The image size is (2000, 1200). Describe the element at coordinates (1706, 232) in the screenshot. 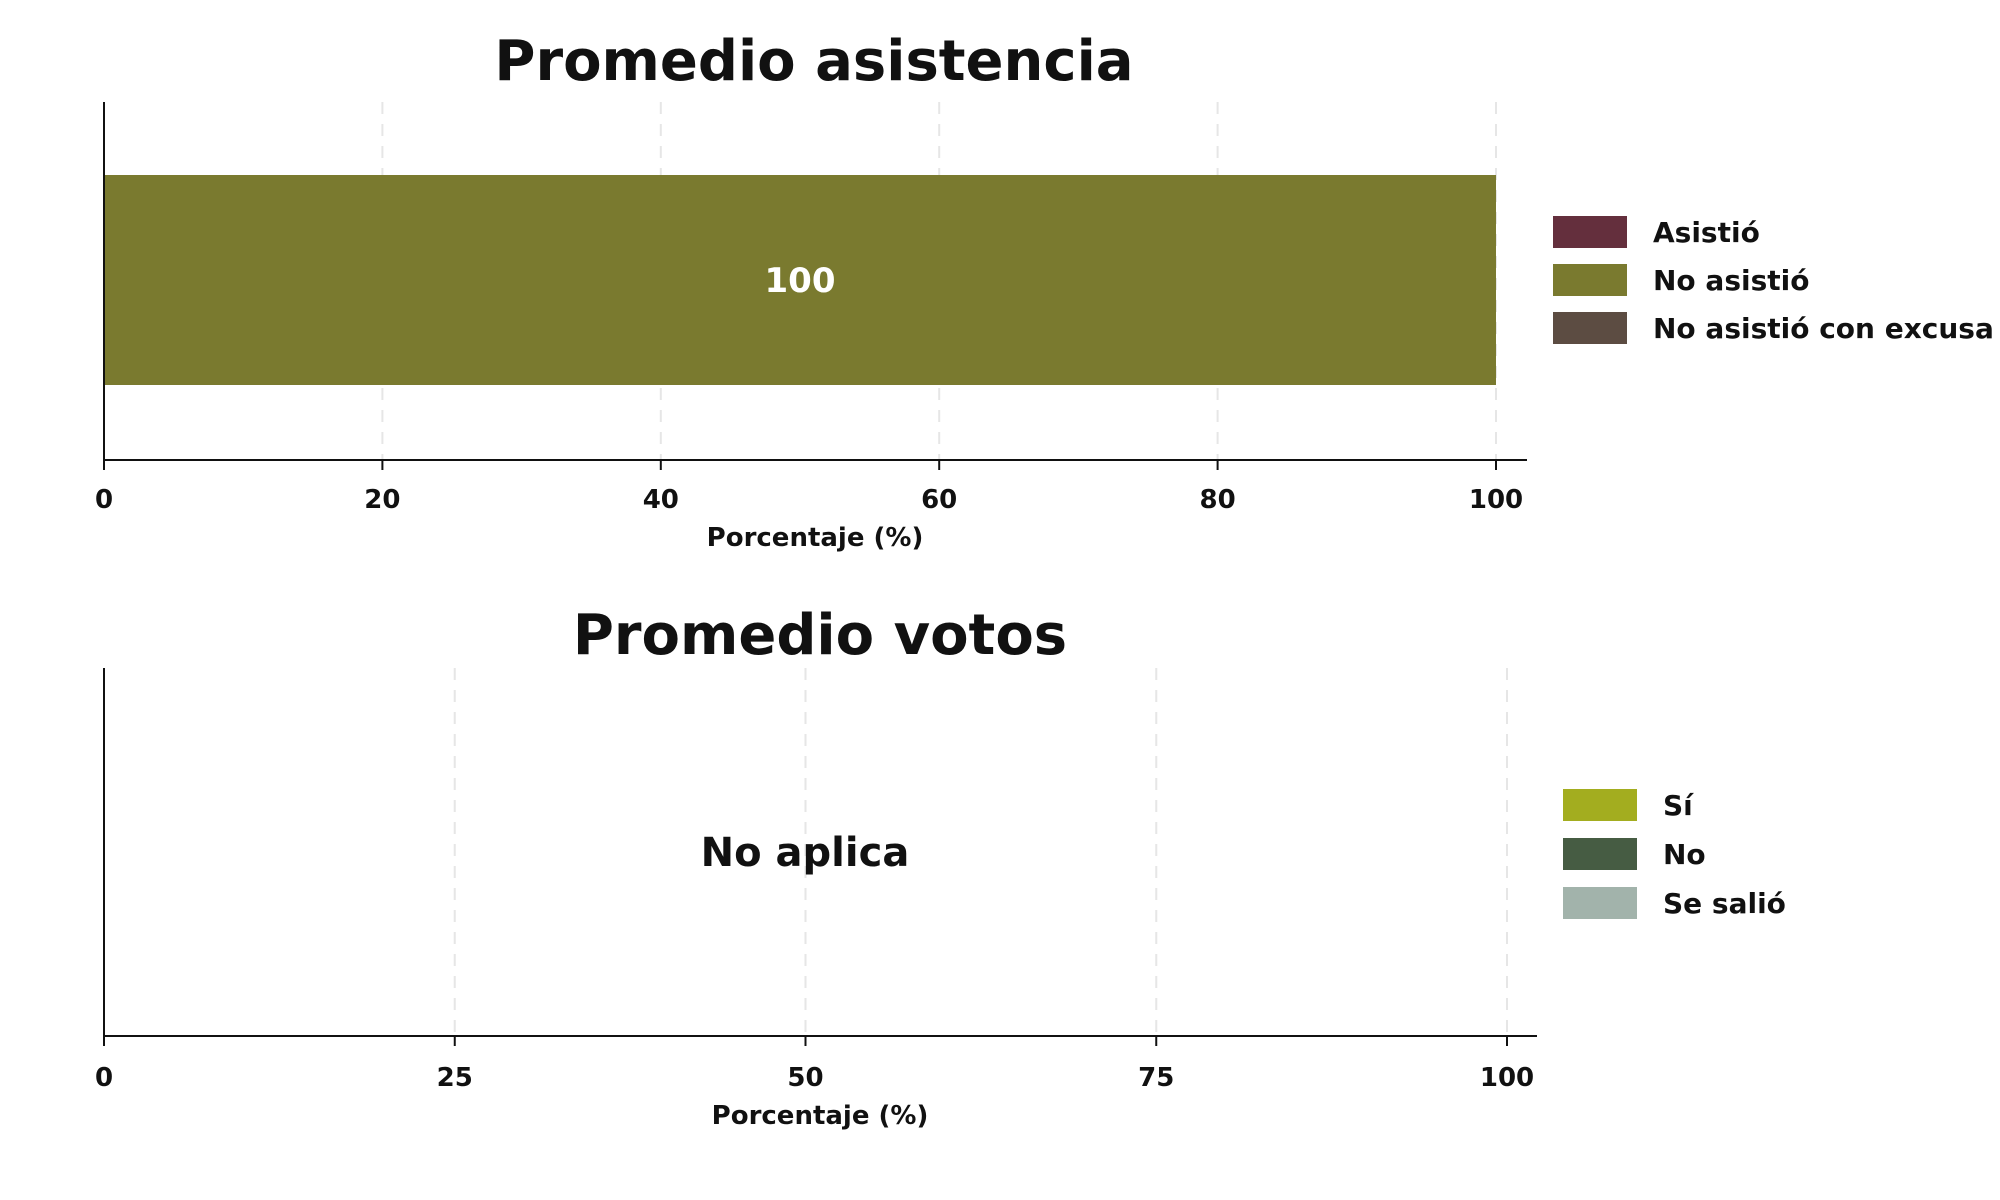

I see `attendance-legend-label: Asistió` at that location.